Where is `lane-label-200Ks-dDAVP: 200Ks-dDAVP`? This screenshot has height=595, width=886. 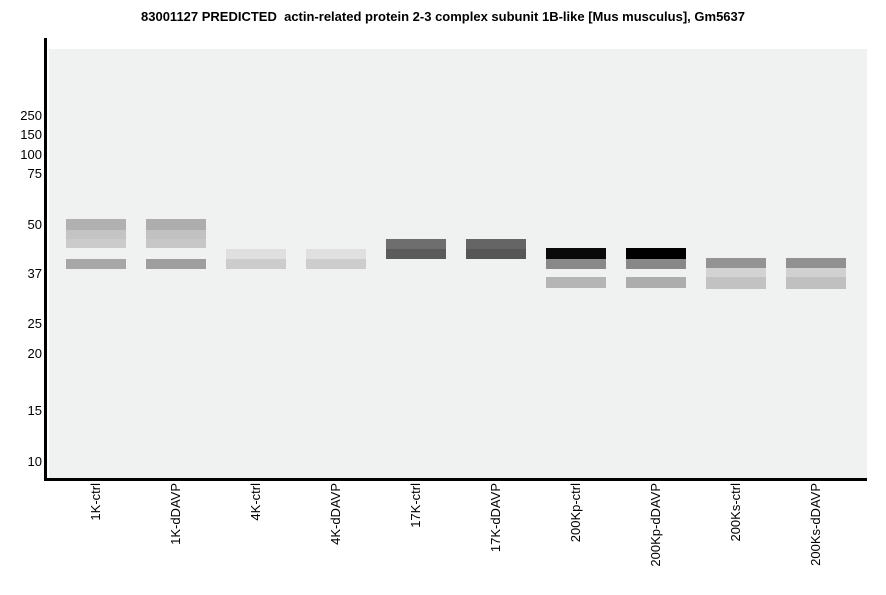 lane-label-200Ks-dDAVP: 200Ks-dDAVP is located at coordinates (815, 524).